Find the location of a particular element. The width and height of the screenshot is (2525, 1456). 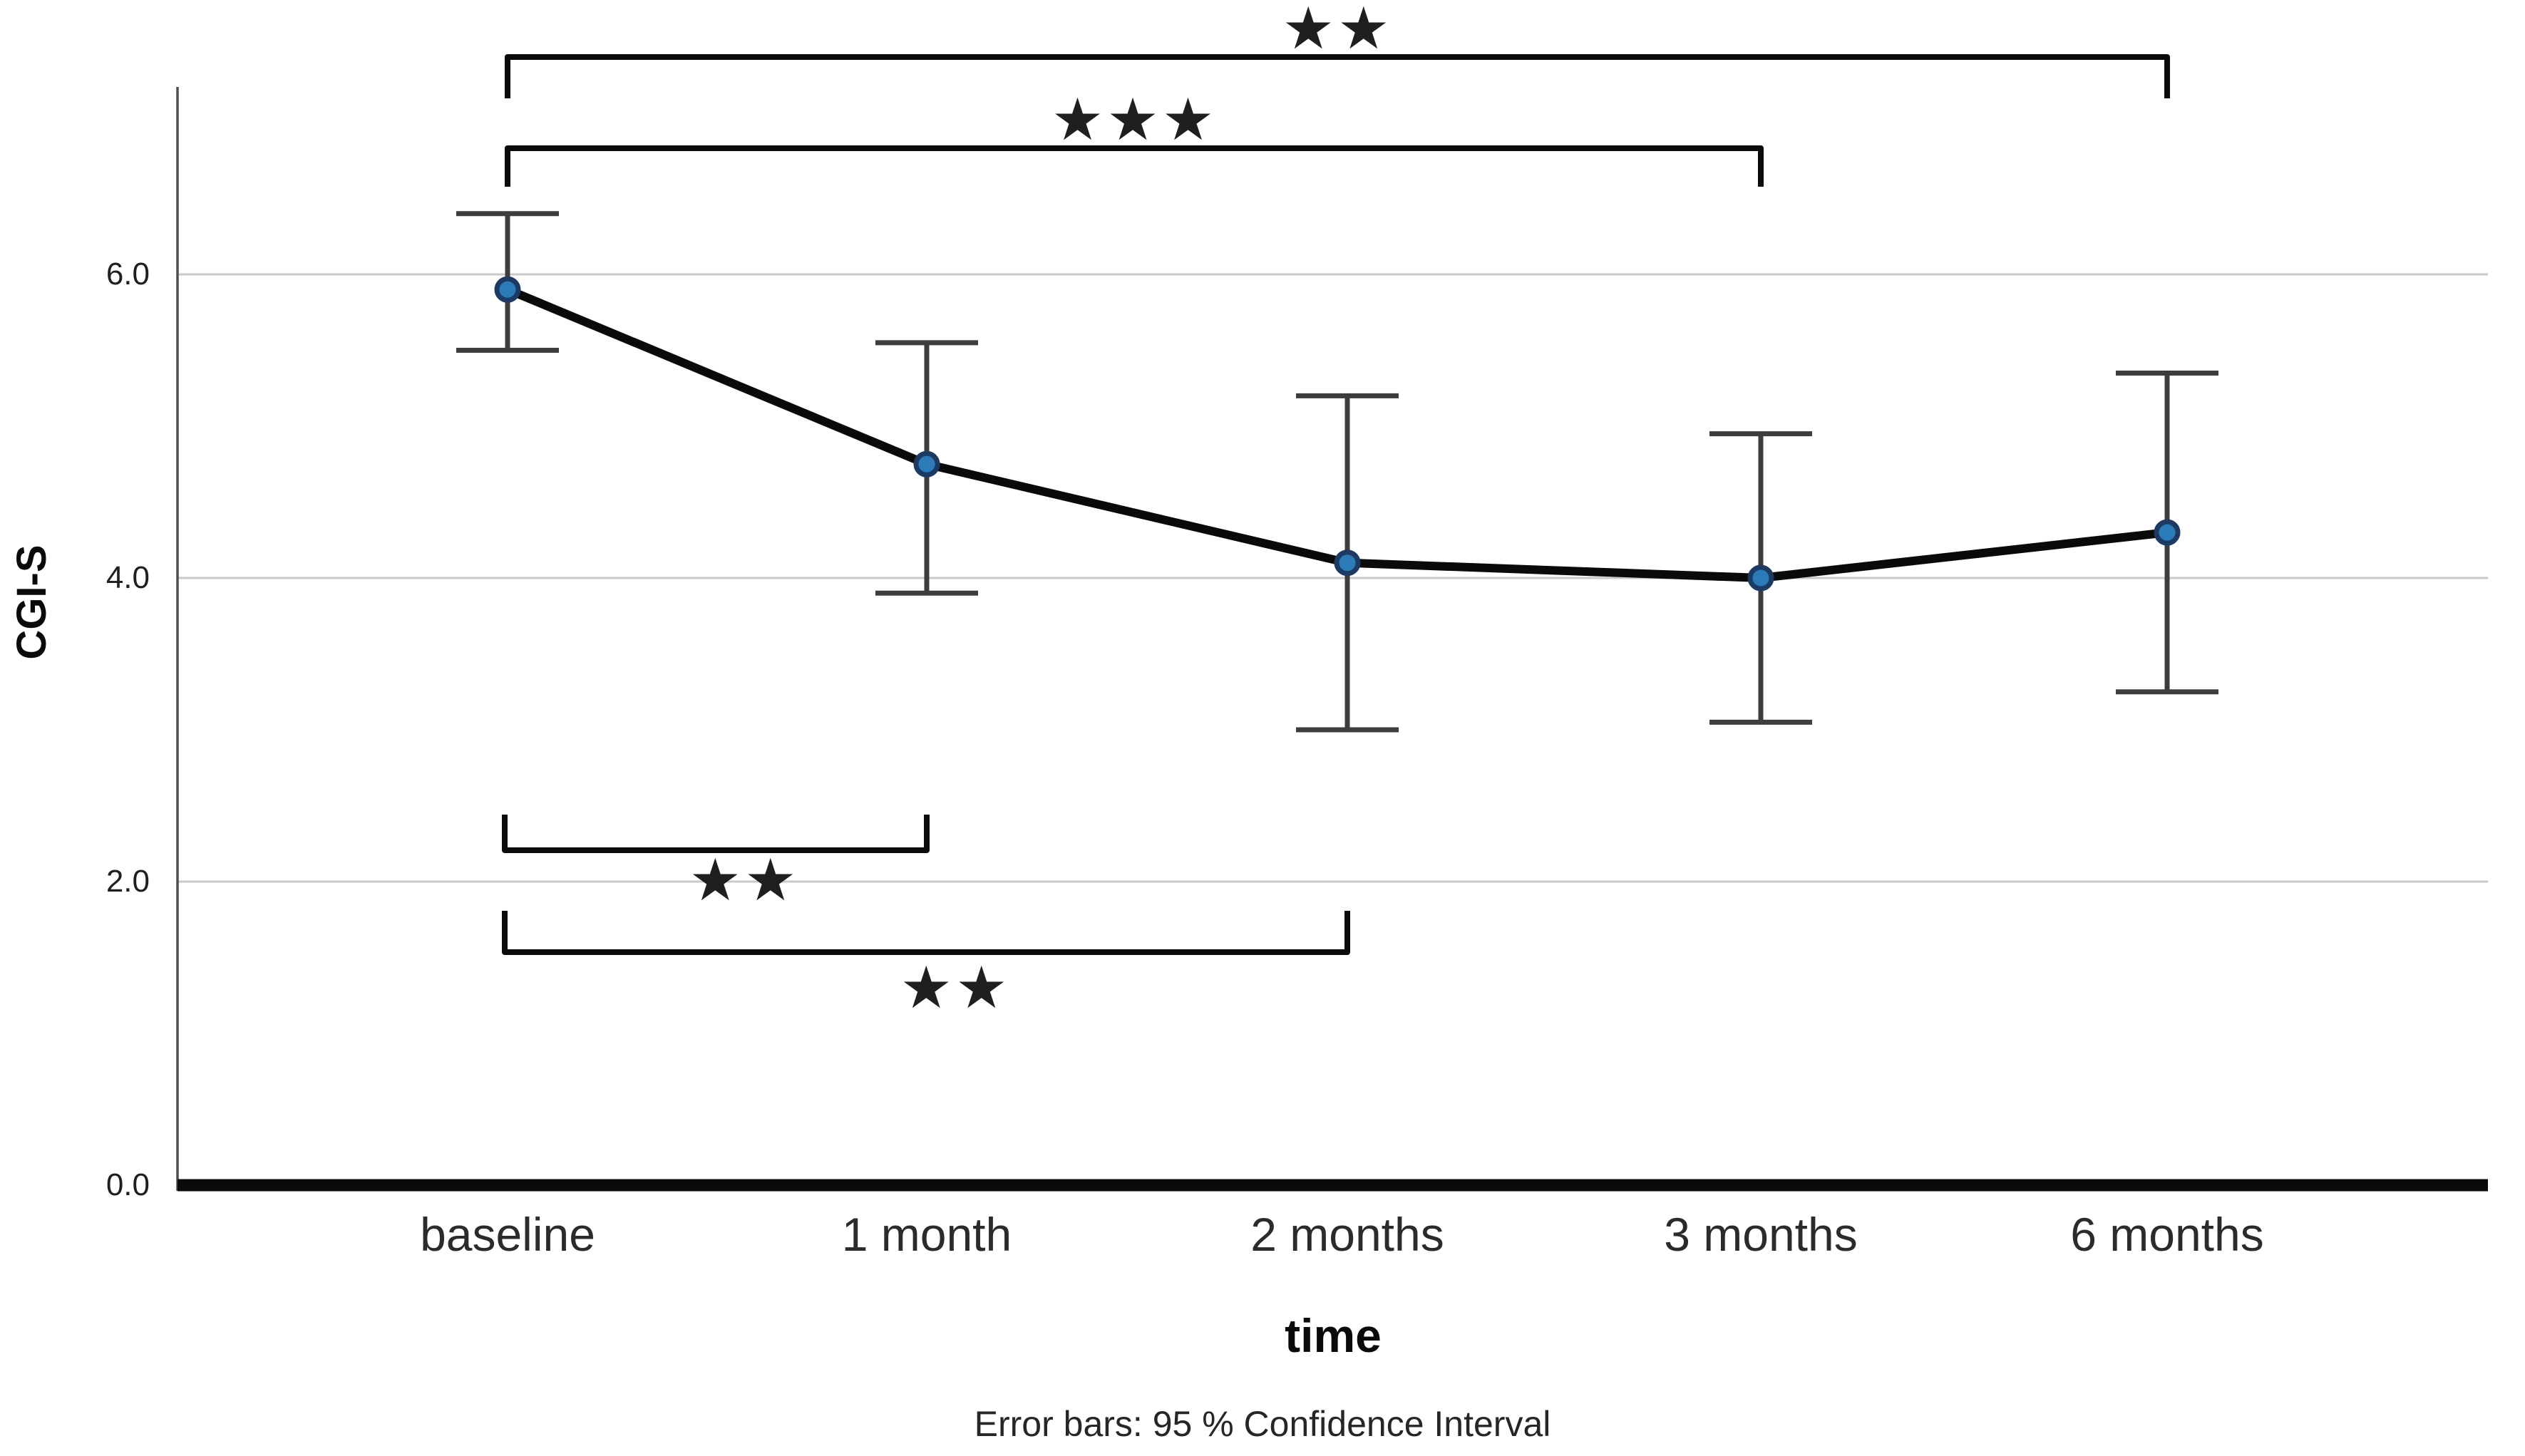

x-tick-label-baseline: baseline is located at coordinates (507, 1234).